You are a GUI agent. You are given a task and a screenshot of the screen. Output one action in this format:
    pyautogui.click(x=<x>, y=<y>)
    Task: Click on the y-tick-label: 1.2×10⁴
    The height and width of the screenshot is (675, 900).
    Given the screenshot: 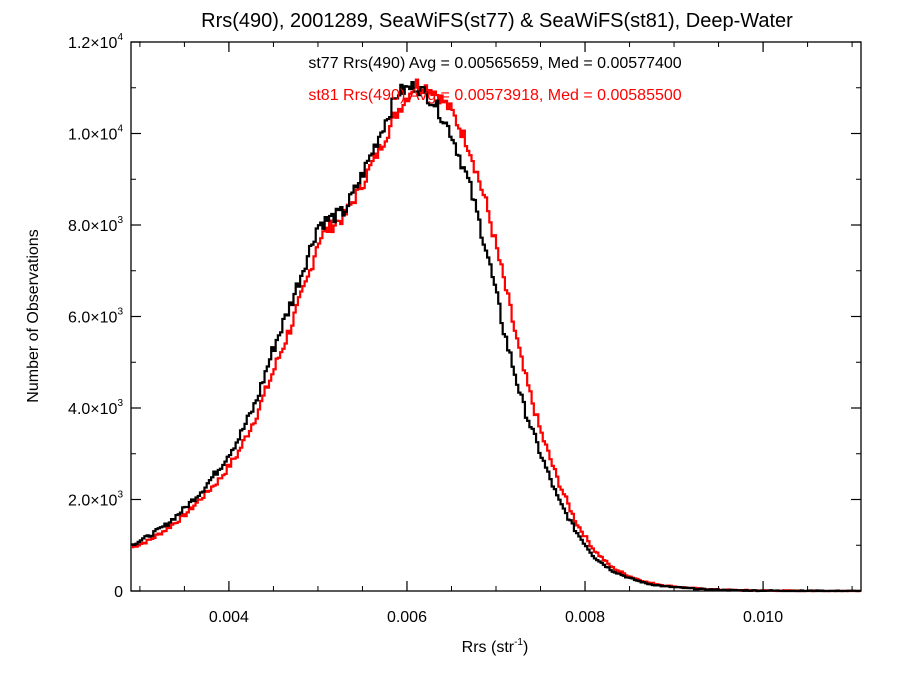 What is the action you would take?
    pyautogui.click(x=95, y=42)
    